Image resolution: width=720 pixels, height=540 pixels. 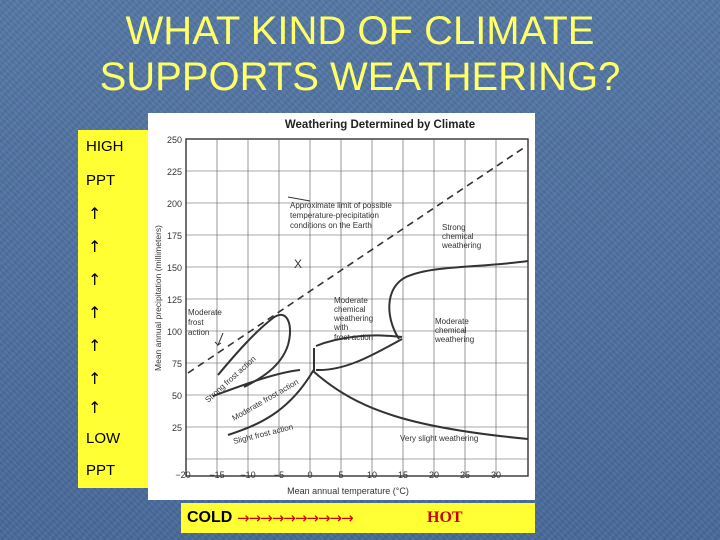 I want to click on y-tick-label: 200, so click(x=174, y=204).